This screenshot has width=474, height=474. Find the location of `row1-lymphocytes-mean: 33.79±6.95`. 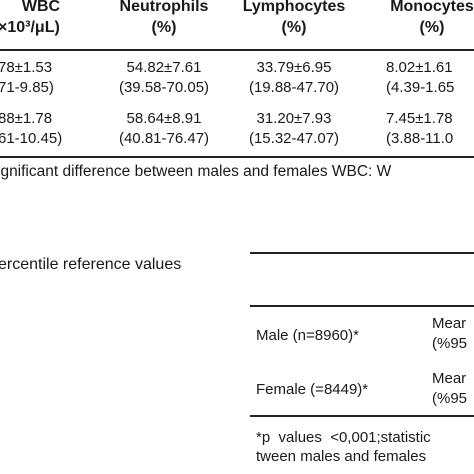

row1-lymphocytes-mean: 33.79±6.95 is located at coordinates (294, 67).